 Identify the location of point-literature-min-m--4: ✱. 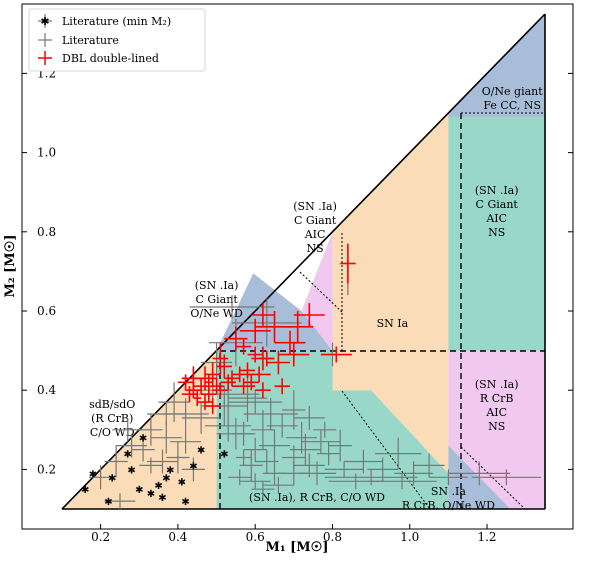
(128, 455).